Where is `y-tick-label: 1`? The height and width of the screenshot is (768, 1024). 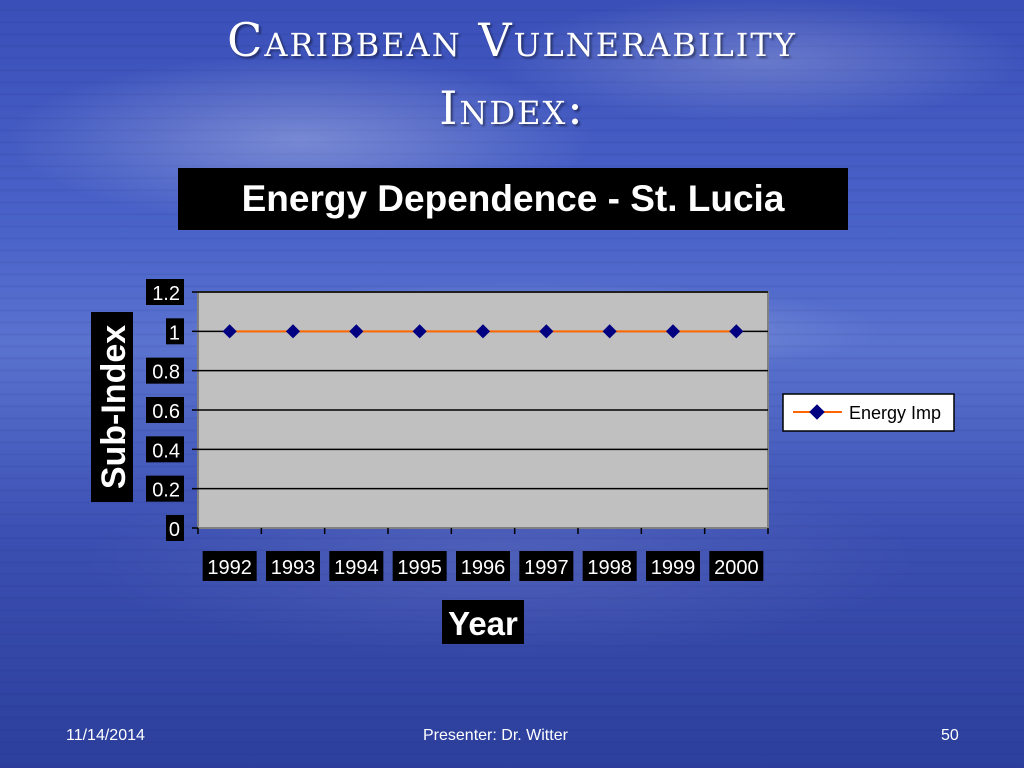
y-tick-label: 1 is located at coordinates (174, 333).